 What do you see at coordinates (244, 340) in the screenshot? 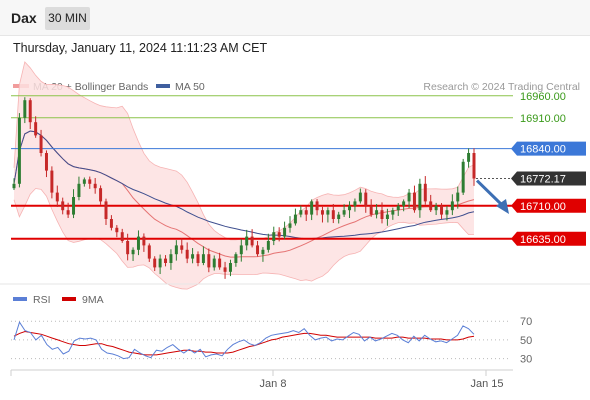
I see `rsi-line` at bounding box center [244, 340].